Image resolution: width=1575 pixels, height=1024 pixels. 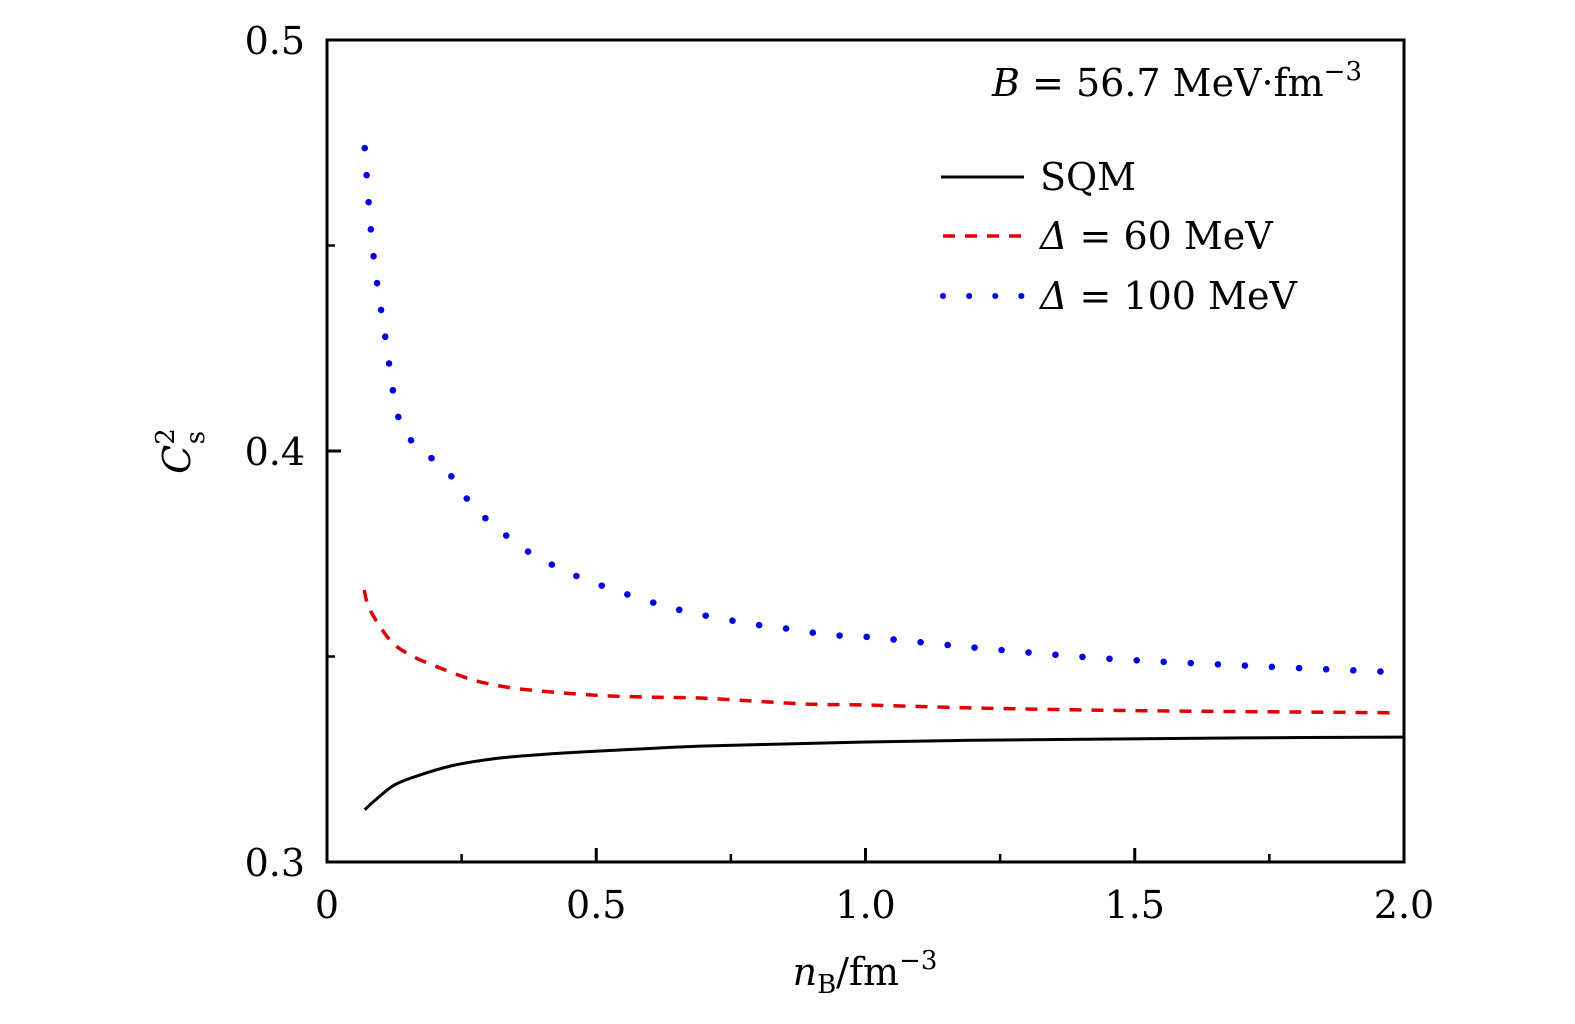 What do you see at coordinates (1038, 177) in the screenshot?
I see `legend-item-sqm: SQM` at bounding box center [1038, 177].